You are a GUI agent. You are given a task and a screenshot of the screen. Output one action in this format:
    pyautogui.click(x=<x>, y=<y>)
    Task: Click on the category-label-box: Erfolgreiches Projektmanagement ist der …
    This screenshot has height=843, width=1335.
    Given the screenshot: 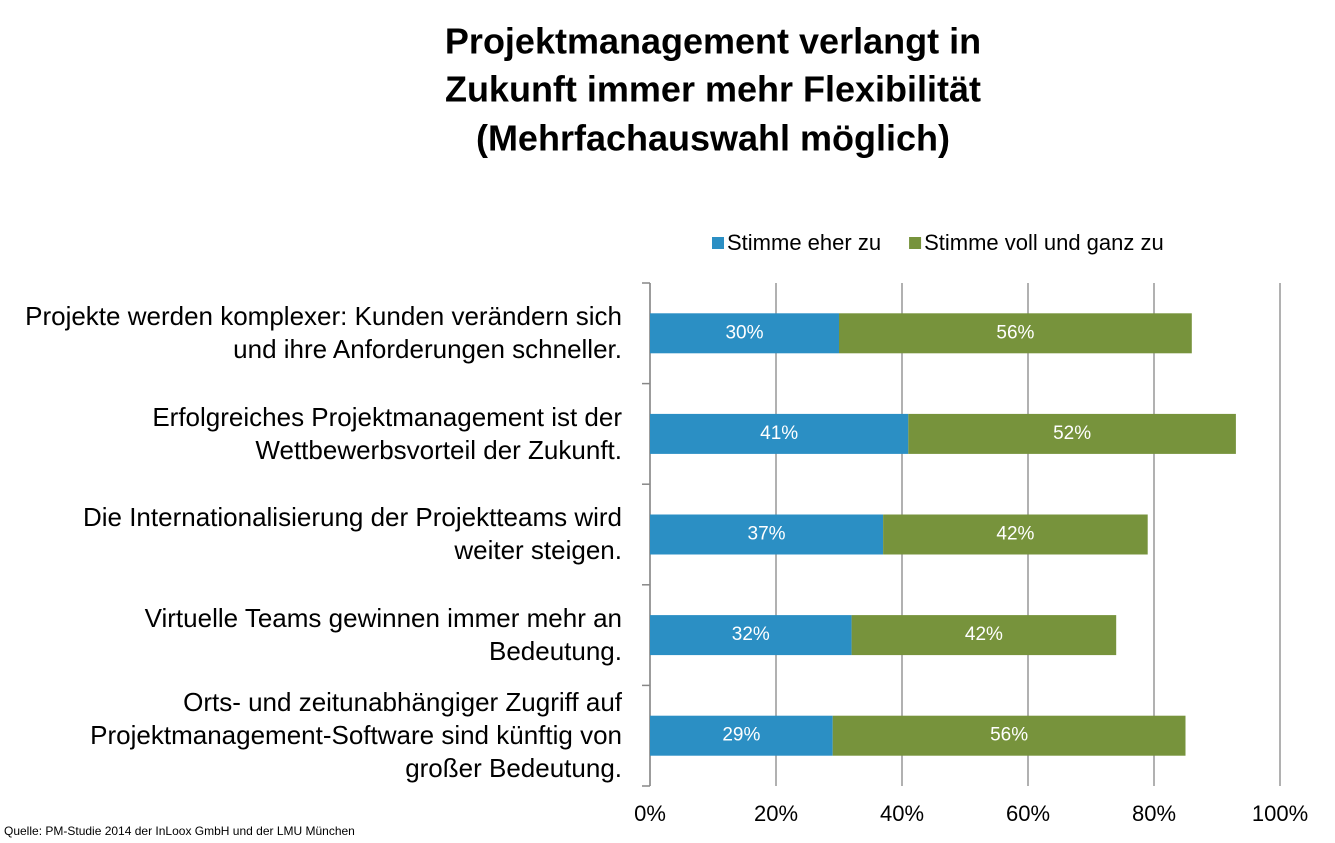 What is the action you would take?
    pyautogui.click(x=311, y=434)
    